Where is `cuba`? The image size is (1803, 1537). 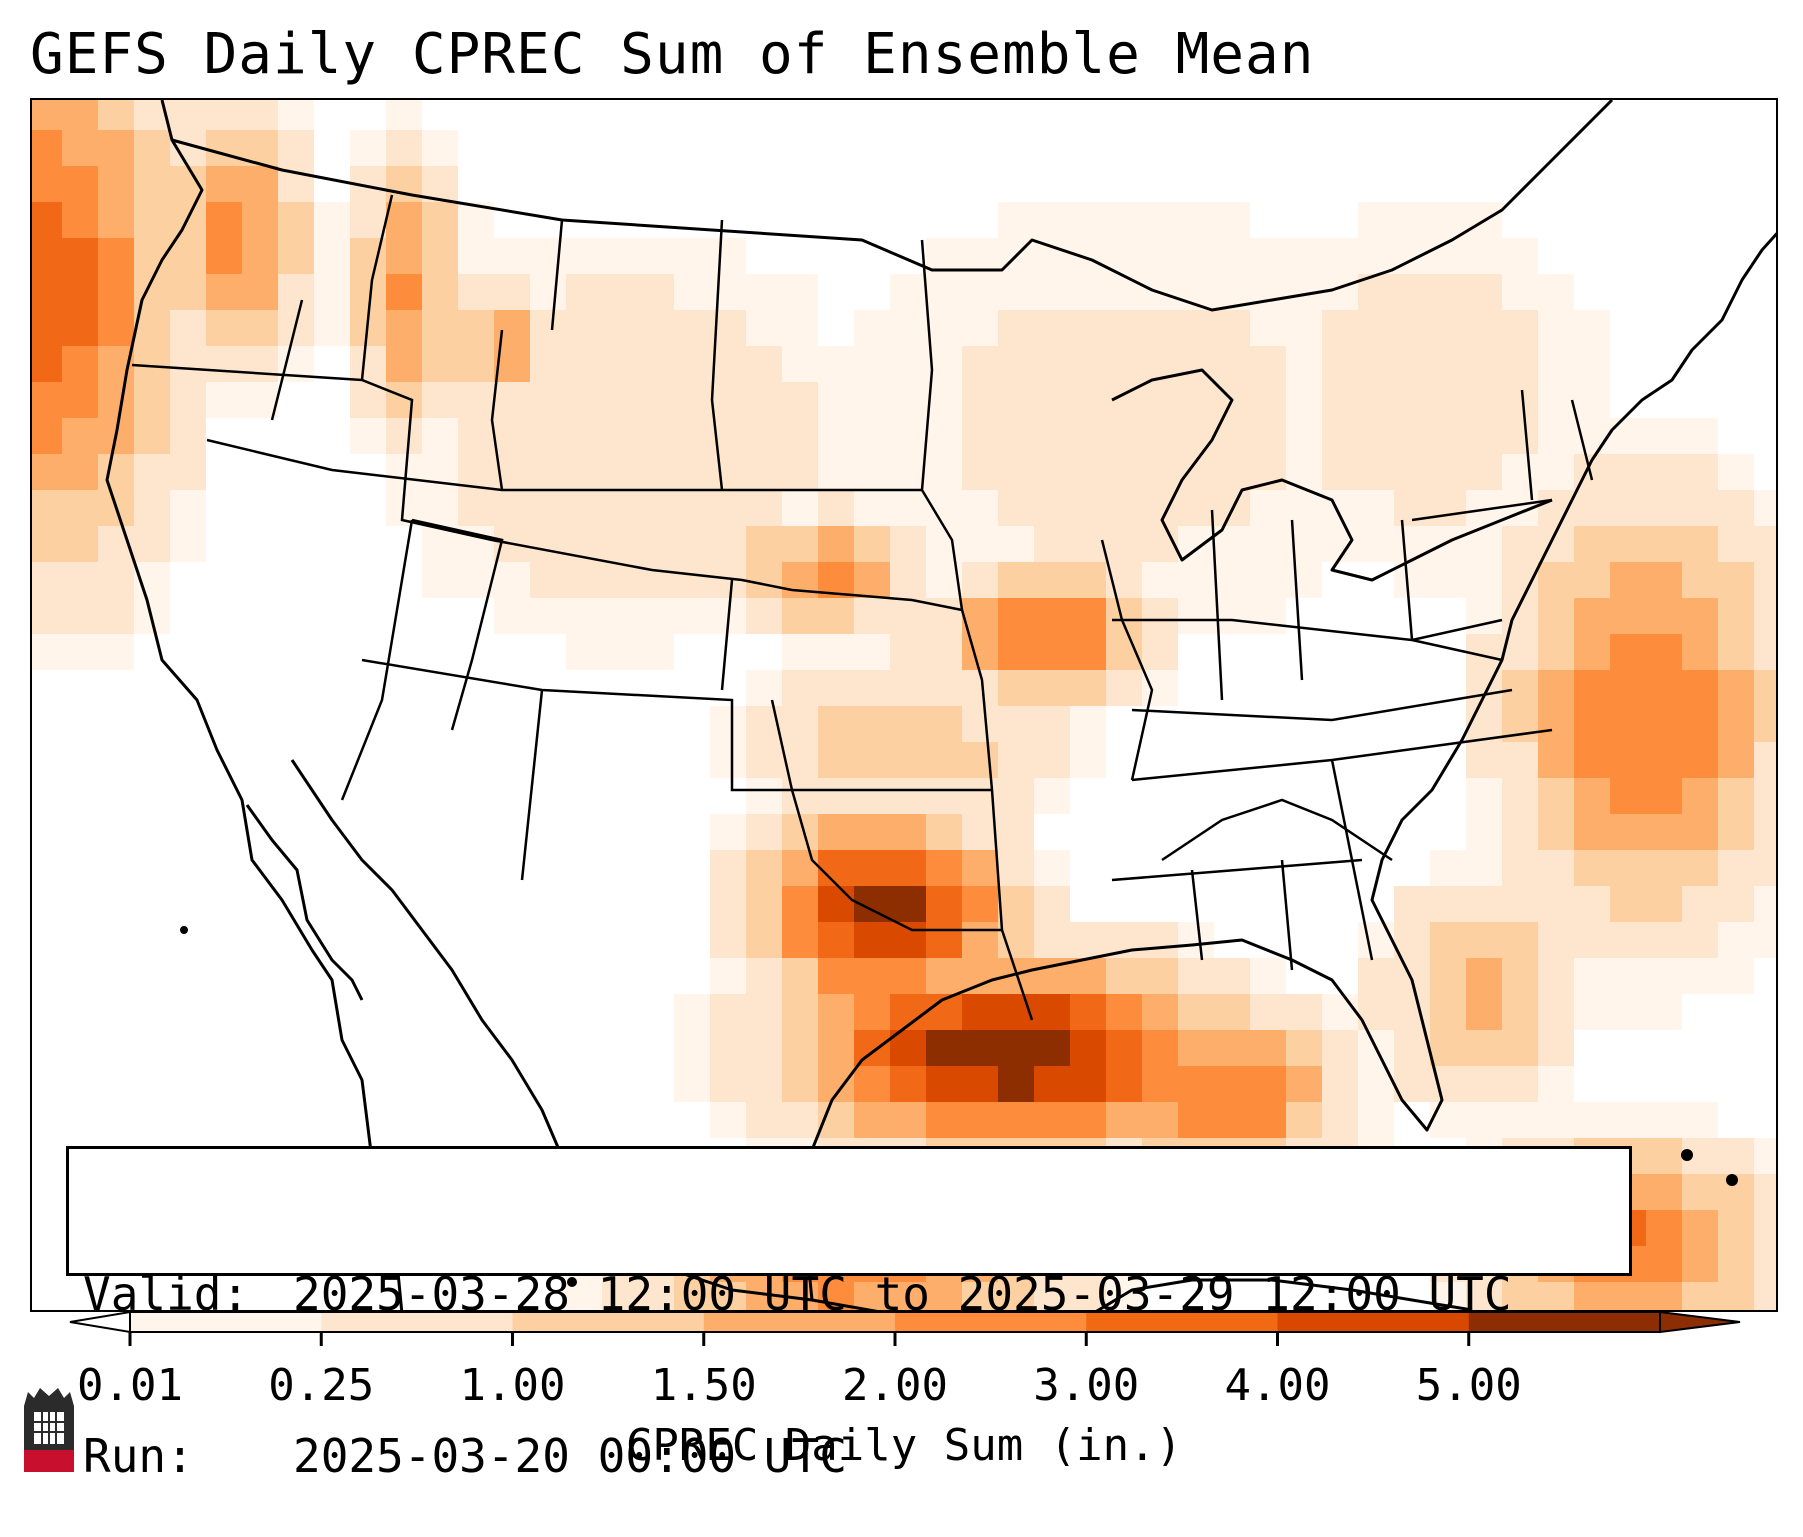
cuba is located at coordinates (1284, 1294).